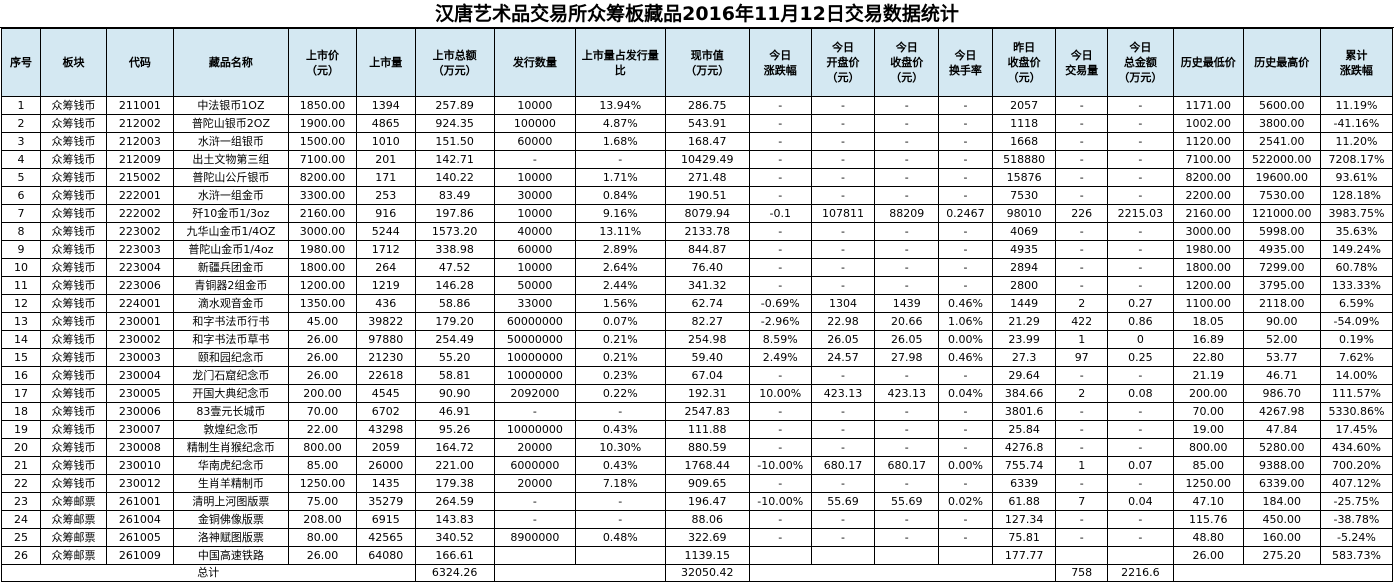 The height and width of the screenshot is (582, 1394). I want to click on table-cell: 95.26, so click(454, 429).